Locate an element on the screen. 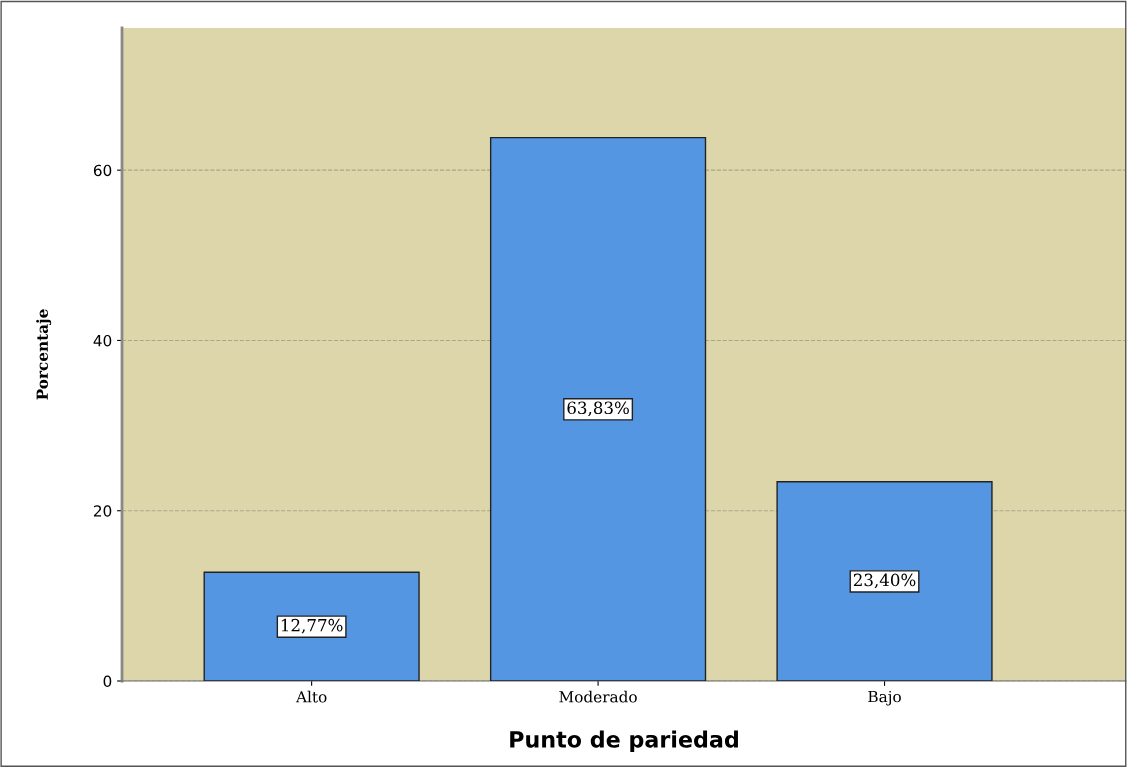 The width and height of the screenshot is (1128, 767). data-label: 23,40% is located at coordinates (884, 581).